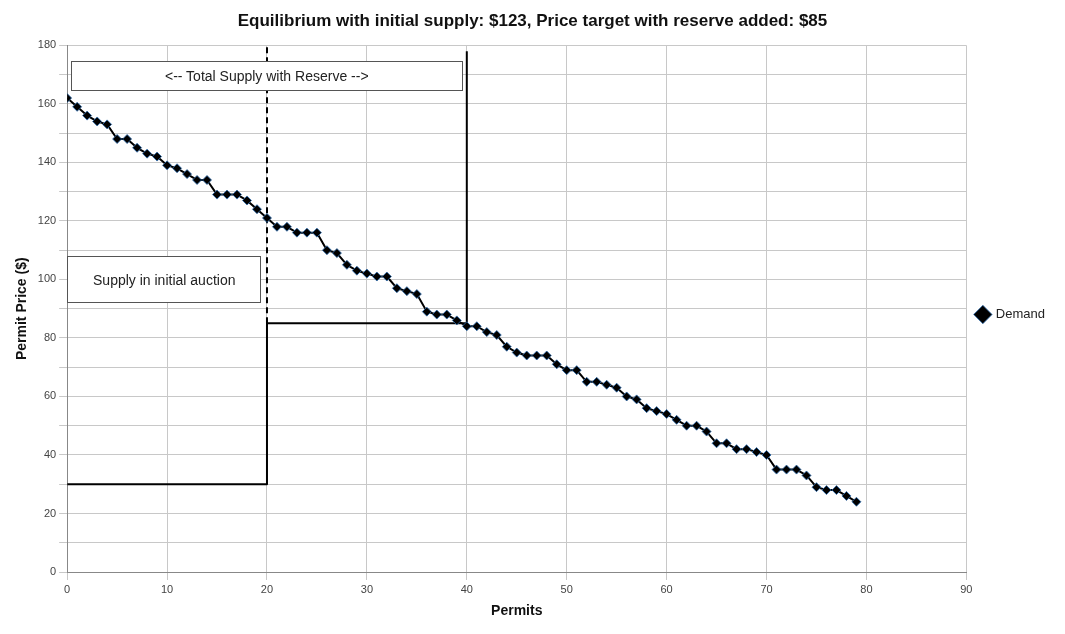 The height and width of the screenshot is (634, 1065). Describe the element at coordinates (167, 588) in the screenshot. I see `x-tick-label: 10` at that location.